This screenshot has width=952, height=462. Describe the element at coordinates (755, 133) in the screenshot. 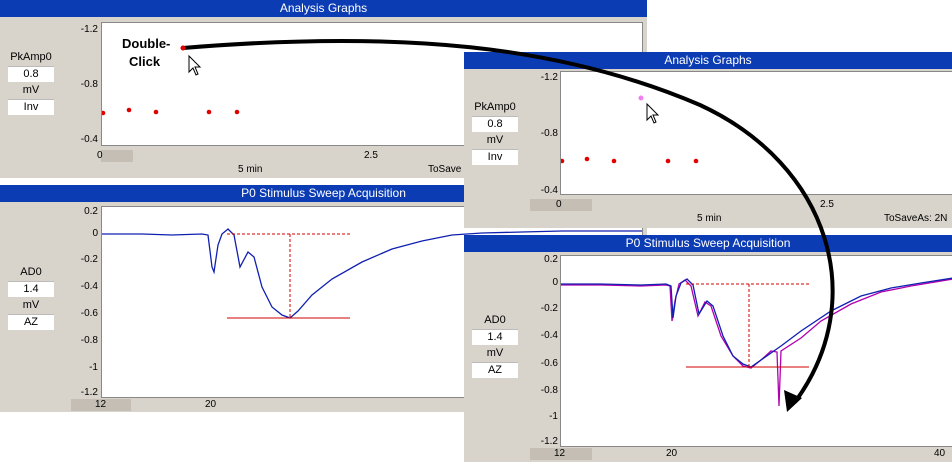

I see `analysis-plot` at that location.